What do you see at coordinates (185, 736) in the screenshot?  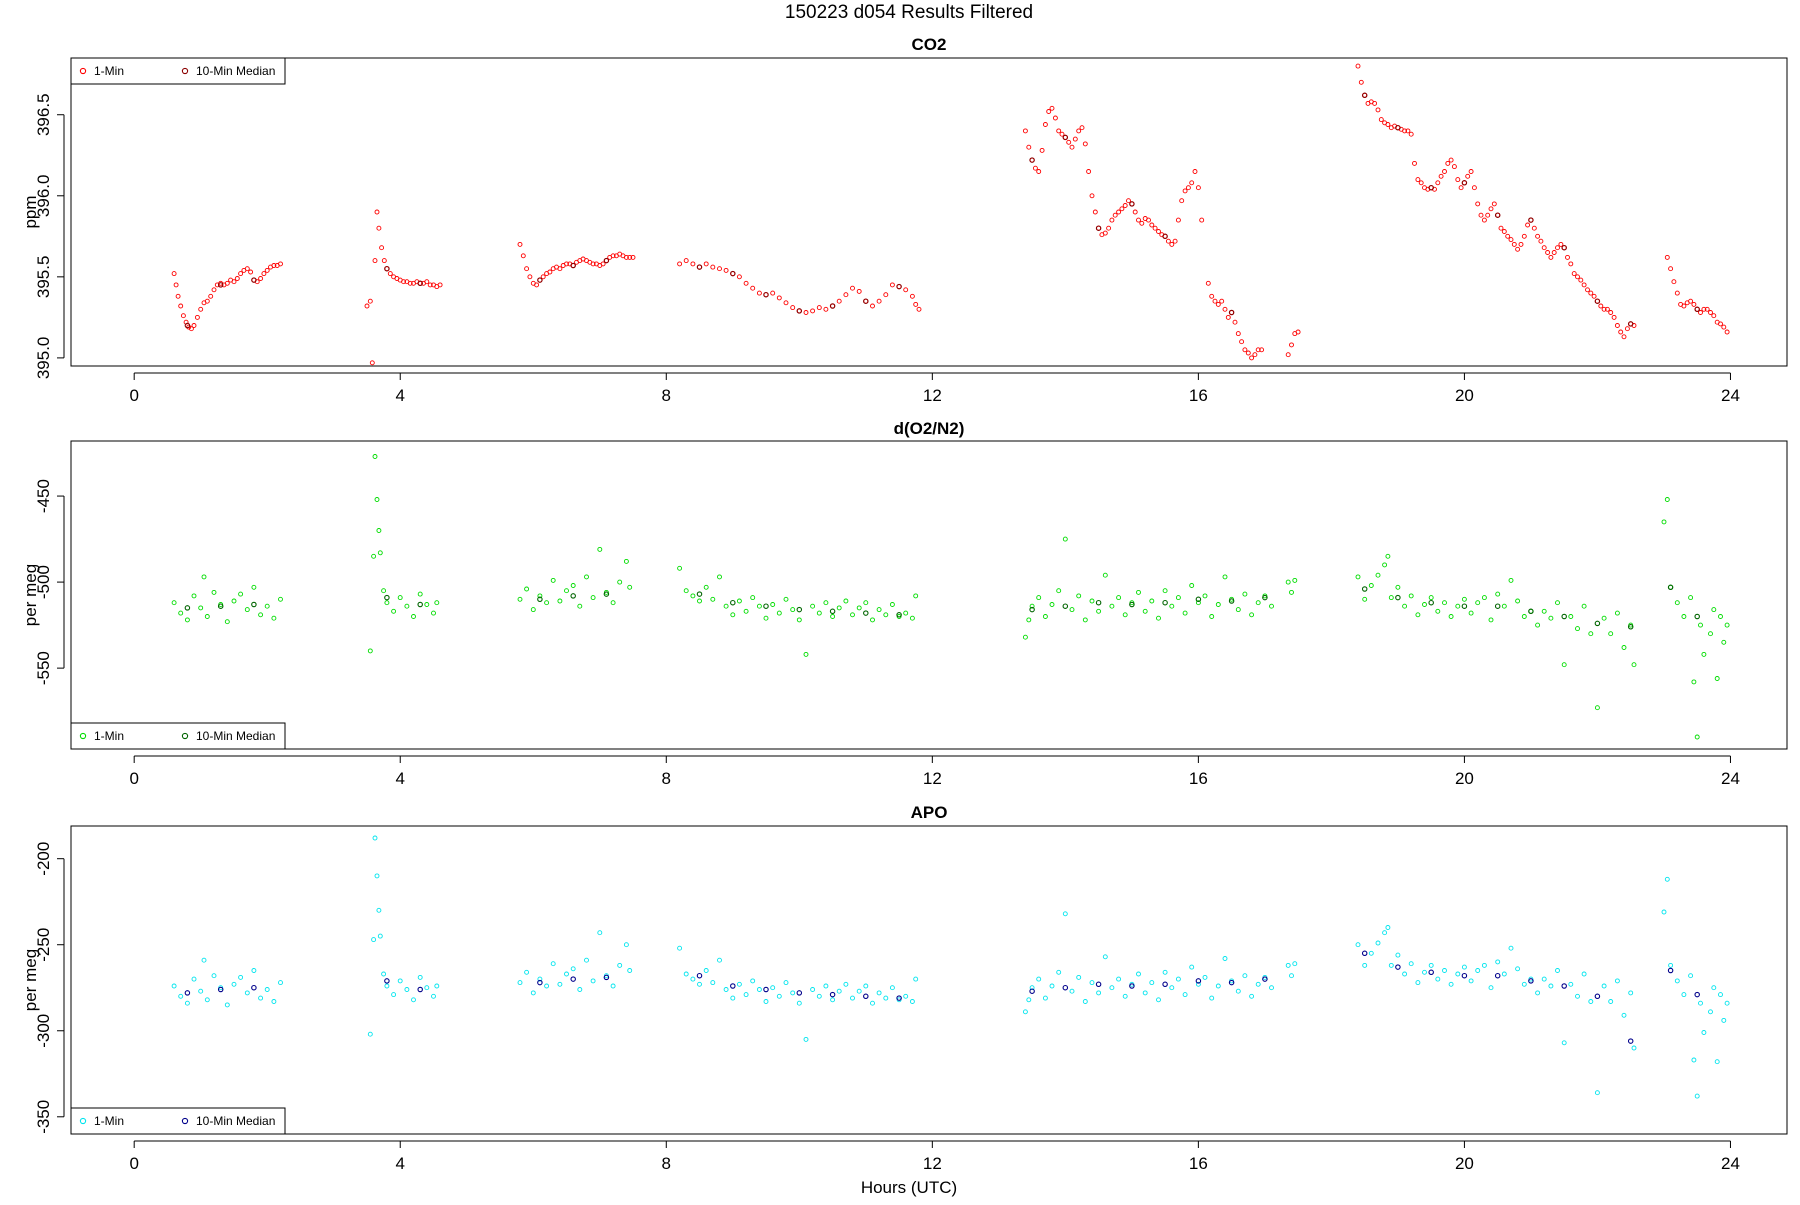 I see `legend-marker` at bounding box center [185, 736].